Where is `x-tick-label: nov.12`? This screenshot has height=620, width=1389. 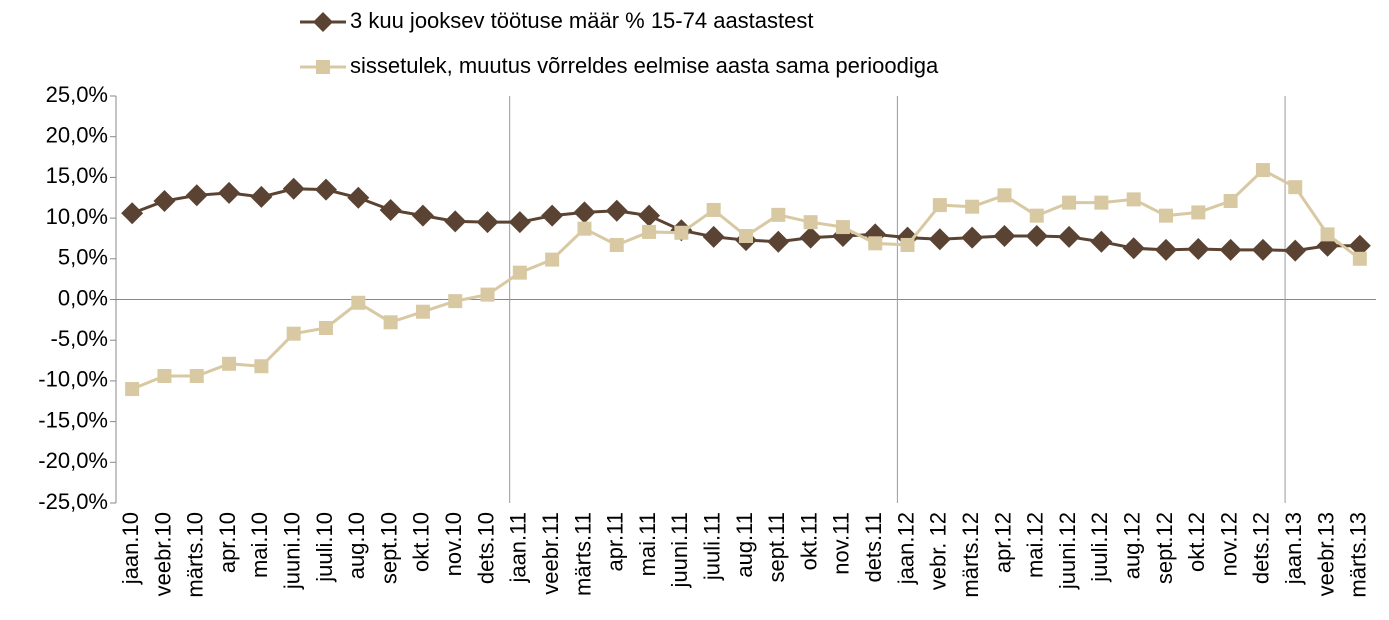 x-tick-label: nov.12 is located at coordinates (1228, 544).